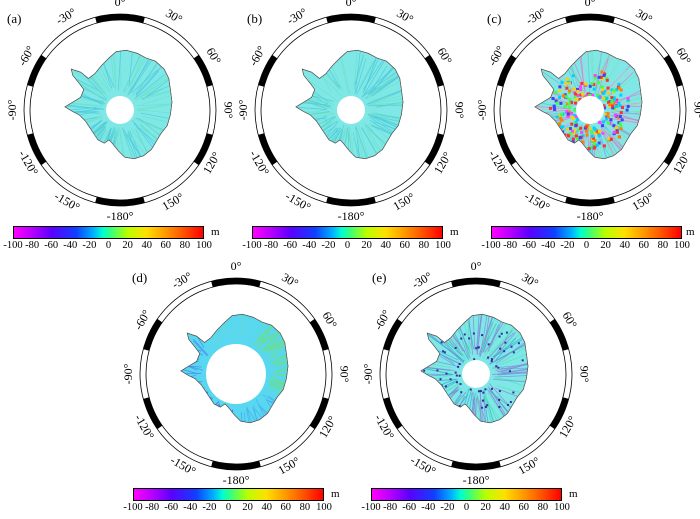  What do you see at coordinates (569, 320) in the screenshot?
I see `longitude-label: 60°` at bounding box center [569, 320].